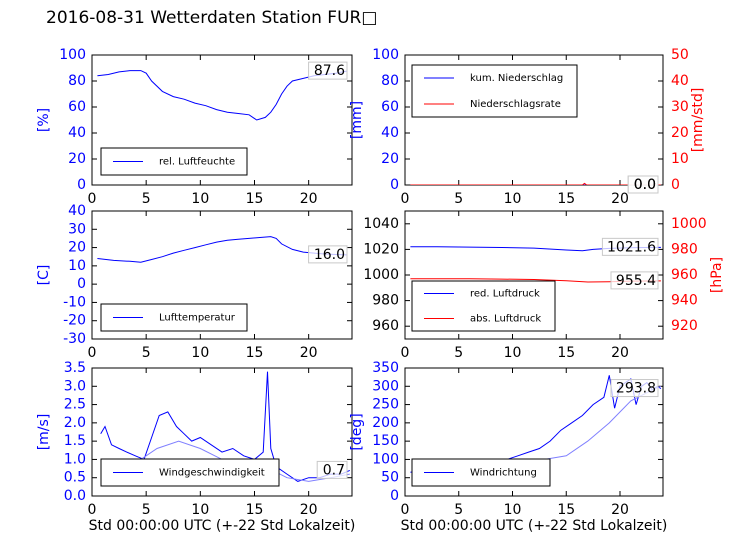 The height and width of the screenshot is (552, 736). What do you see at coordinates (44, 275) in the screenshot?
I see `panel-3-ylabel: [C]` at bounding box center [44, 275].